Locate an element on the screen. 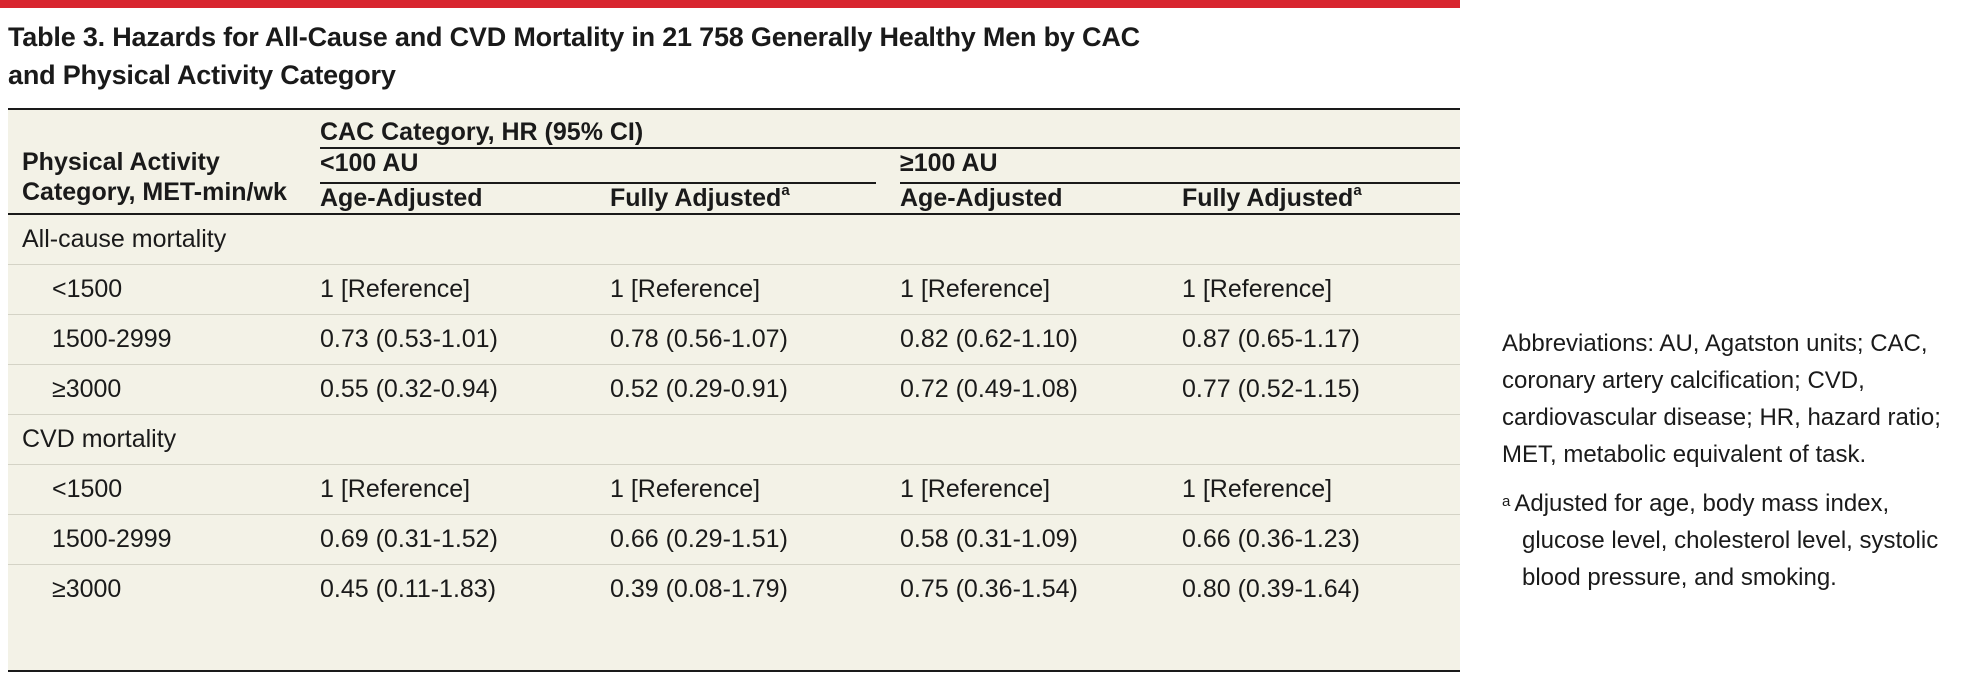 This screenshot has height=675, width=1963. table-cell: 0.73 (0.53-1.01) is located at coordinates (465, 339).